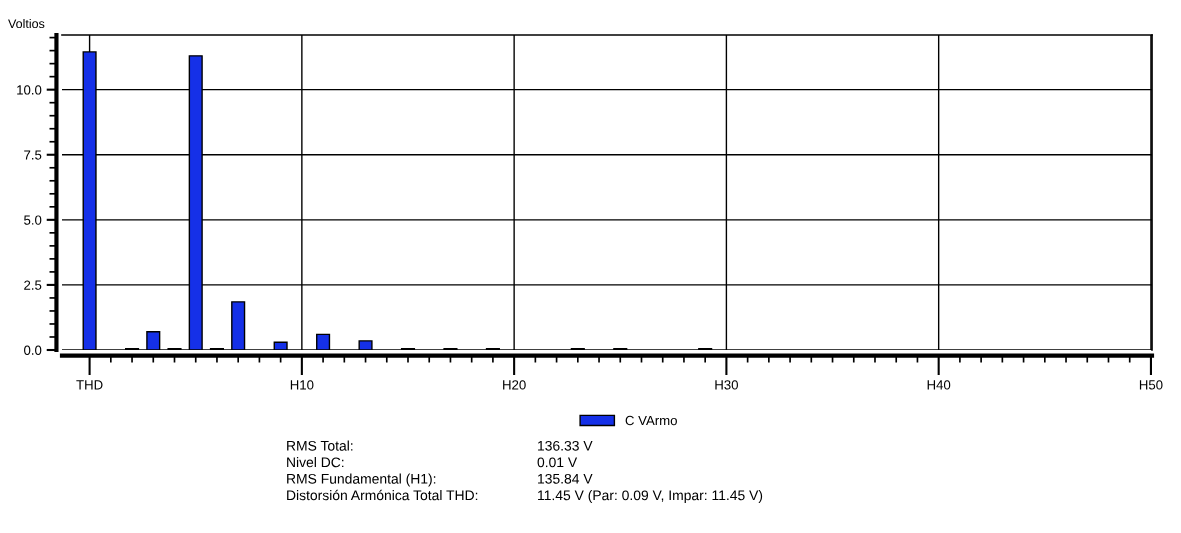 Image resolution: width=1181 pixels, height=533 pixels. I want to click on x-tick-label: H40, so click(939, 385).